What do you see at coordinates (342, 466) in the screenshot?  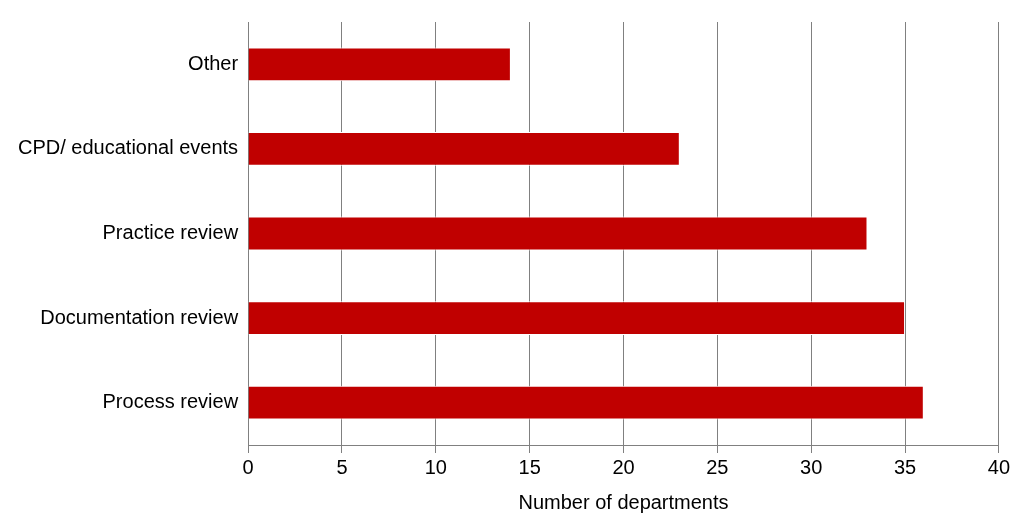 I see `x-tick-label: 5` at bounding box center [342, 466].